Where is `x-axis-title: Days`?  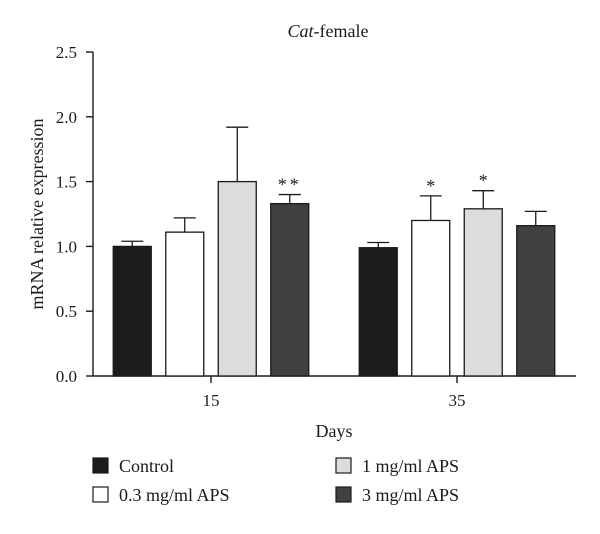
x-axis-title: Days is located at coordinates (334, 431).